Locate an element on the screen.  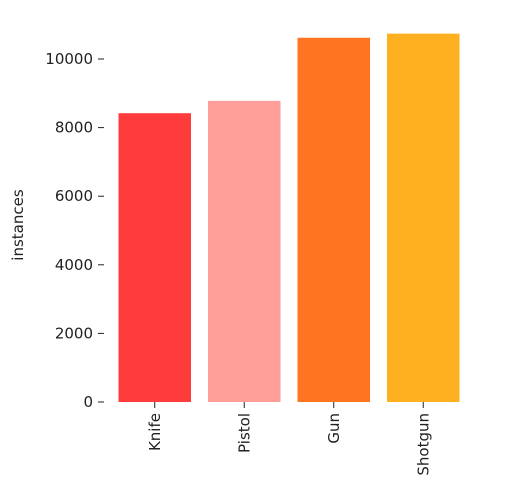
bar-gun is located at coordinates (333, 219).